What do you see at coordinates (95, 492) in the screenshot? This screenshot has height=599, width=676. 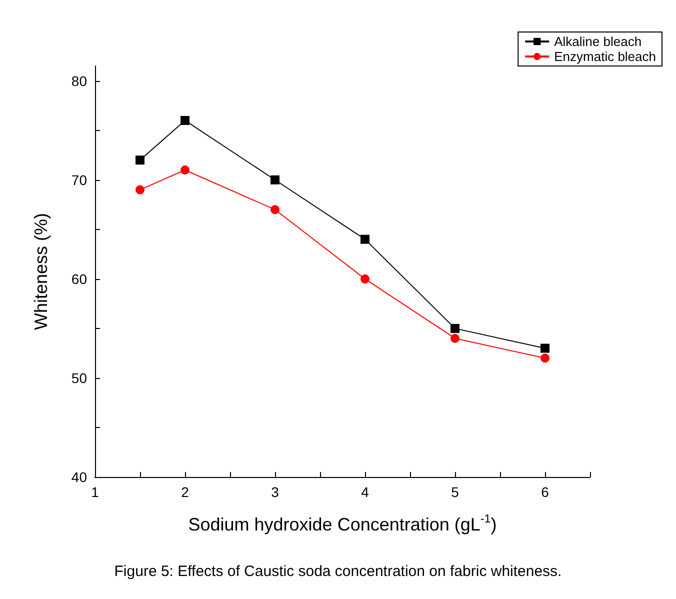 I see `x-tick-label: 1` at bounding box center [95, 492].